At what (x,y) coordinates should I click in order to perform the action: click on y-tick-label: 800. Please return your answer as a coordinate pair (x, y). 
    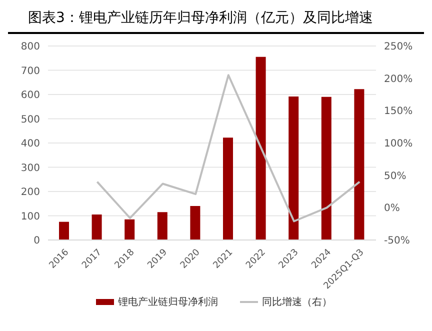
    Looking at the image, I should click on (30, 47).